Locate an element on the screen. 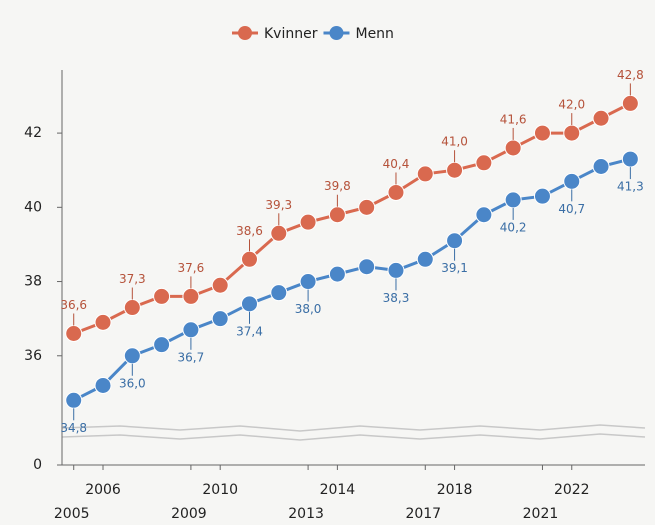 The height and width of the screenshot is (525, 655). axis-break is located at coordinates (353, 432).